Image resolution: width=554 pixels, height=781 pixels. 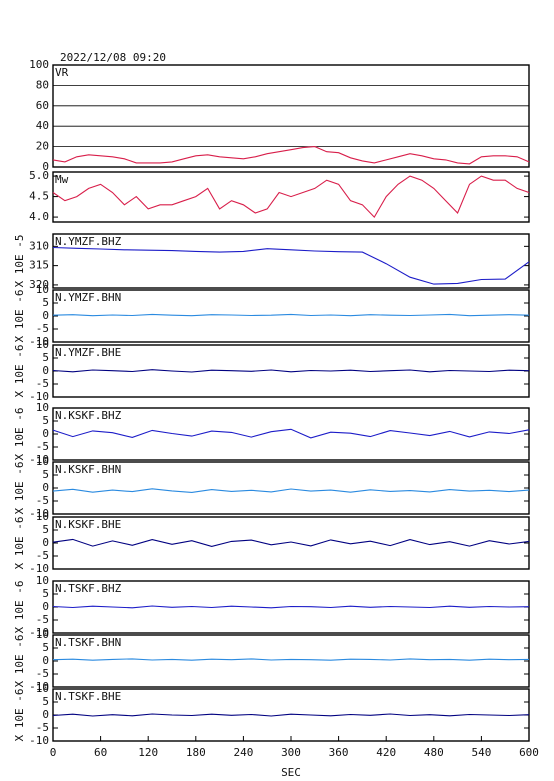 I want to click on x-tick-label: 420, so click(x=386, y=752).